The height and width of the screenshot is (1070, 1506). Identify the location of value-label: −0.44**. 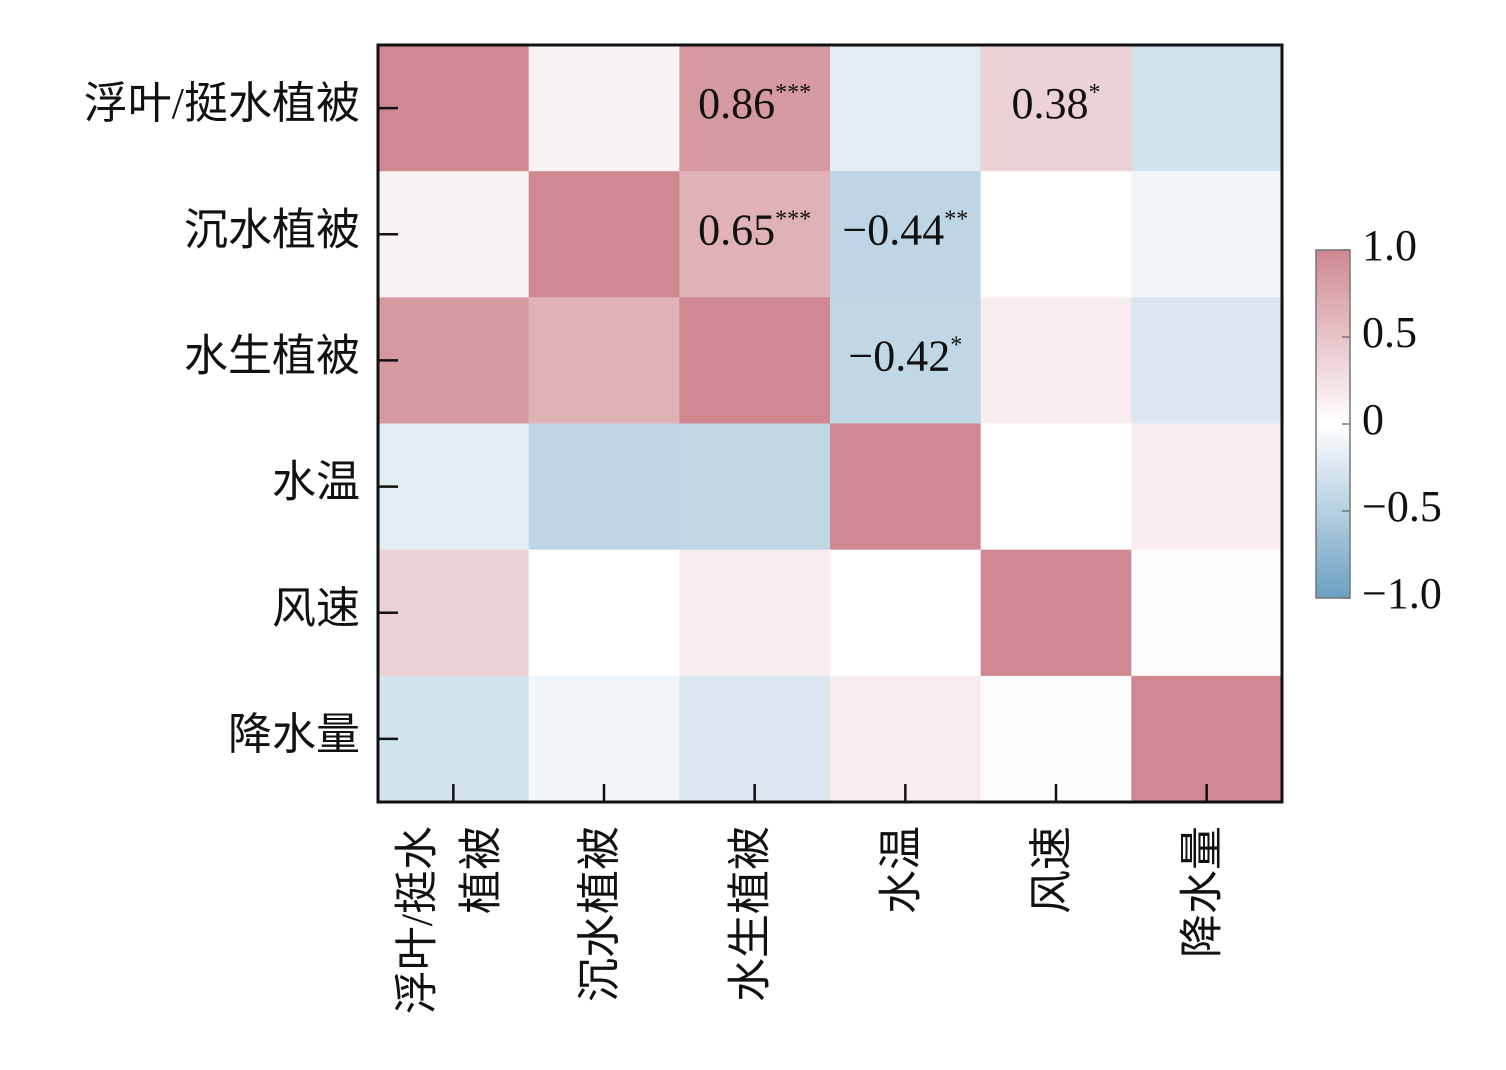
(905, 229).